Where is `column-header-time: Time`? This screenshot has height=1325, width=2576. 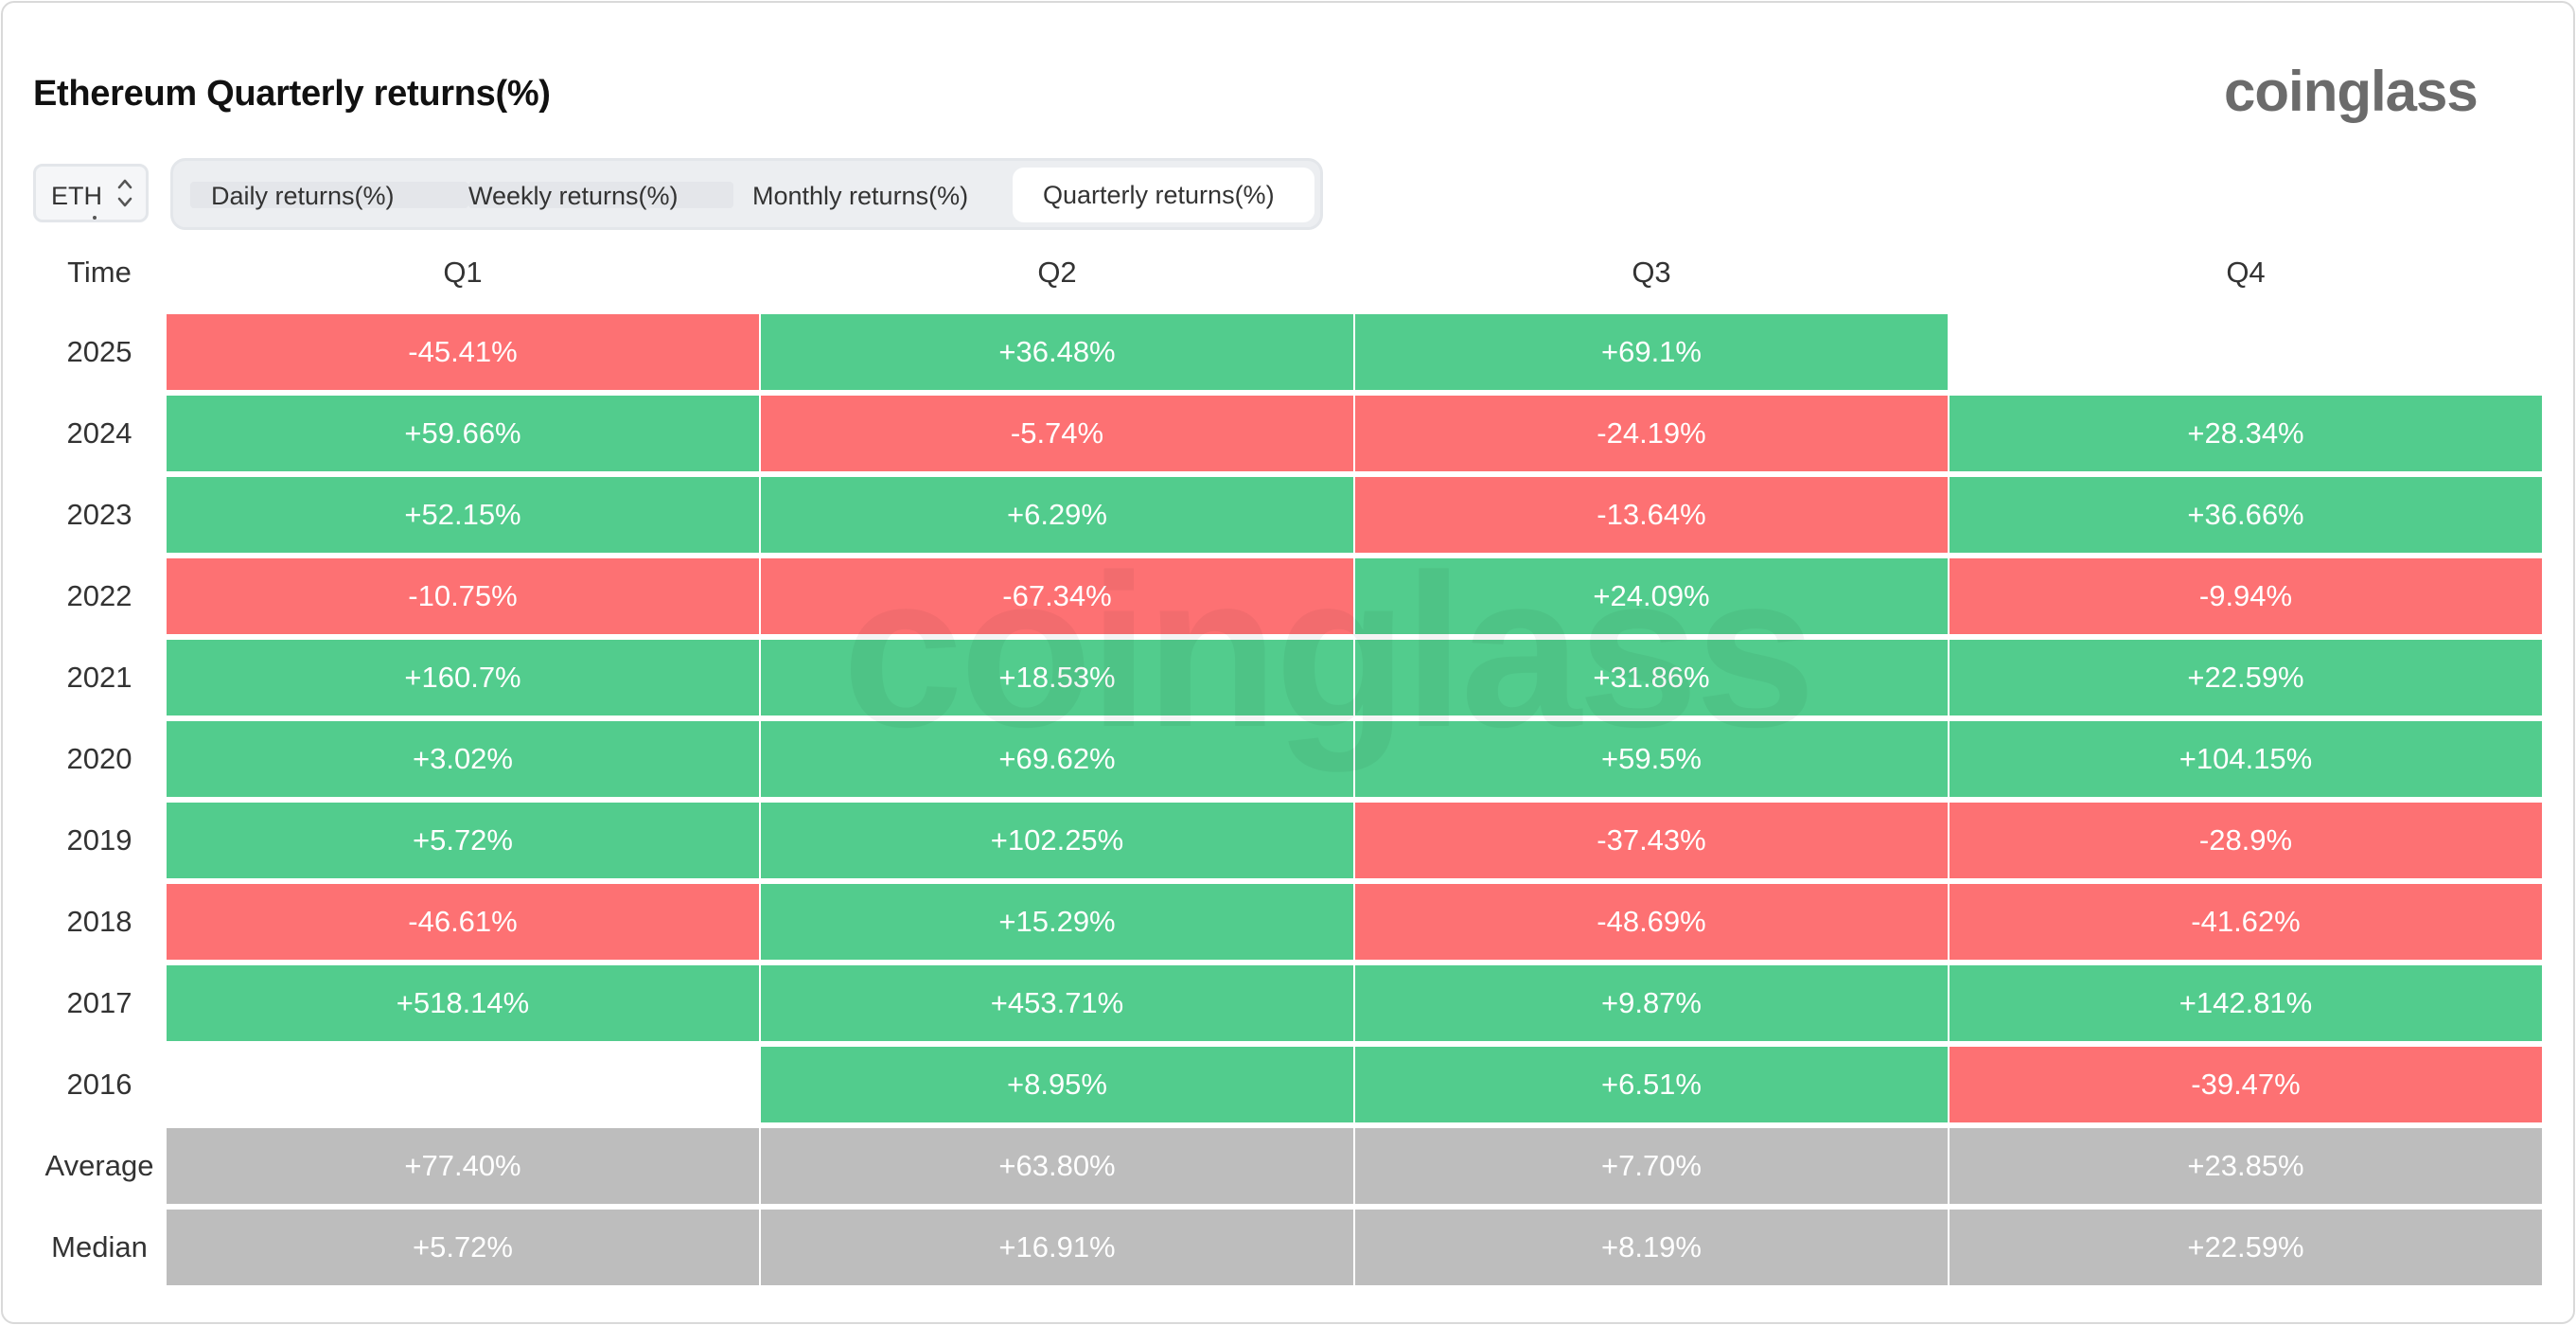 column-header-time: Time is located at coordinates (99, 272).